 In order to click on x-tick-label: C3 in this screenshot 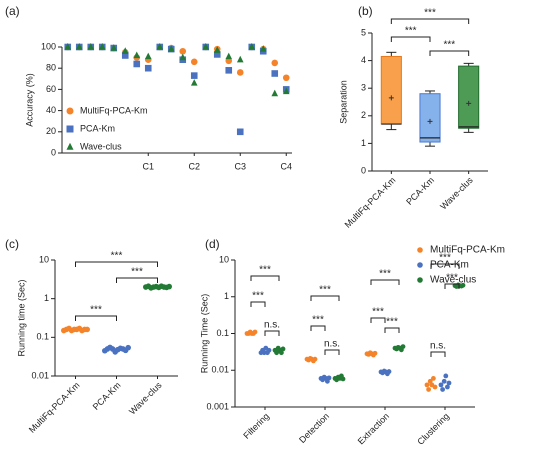, I will do `click(240, 166)`.